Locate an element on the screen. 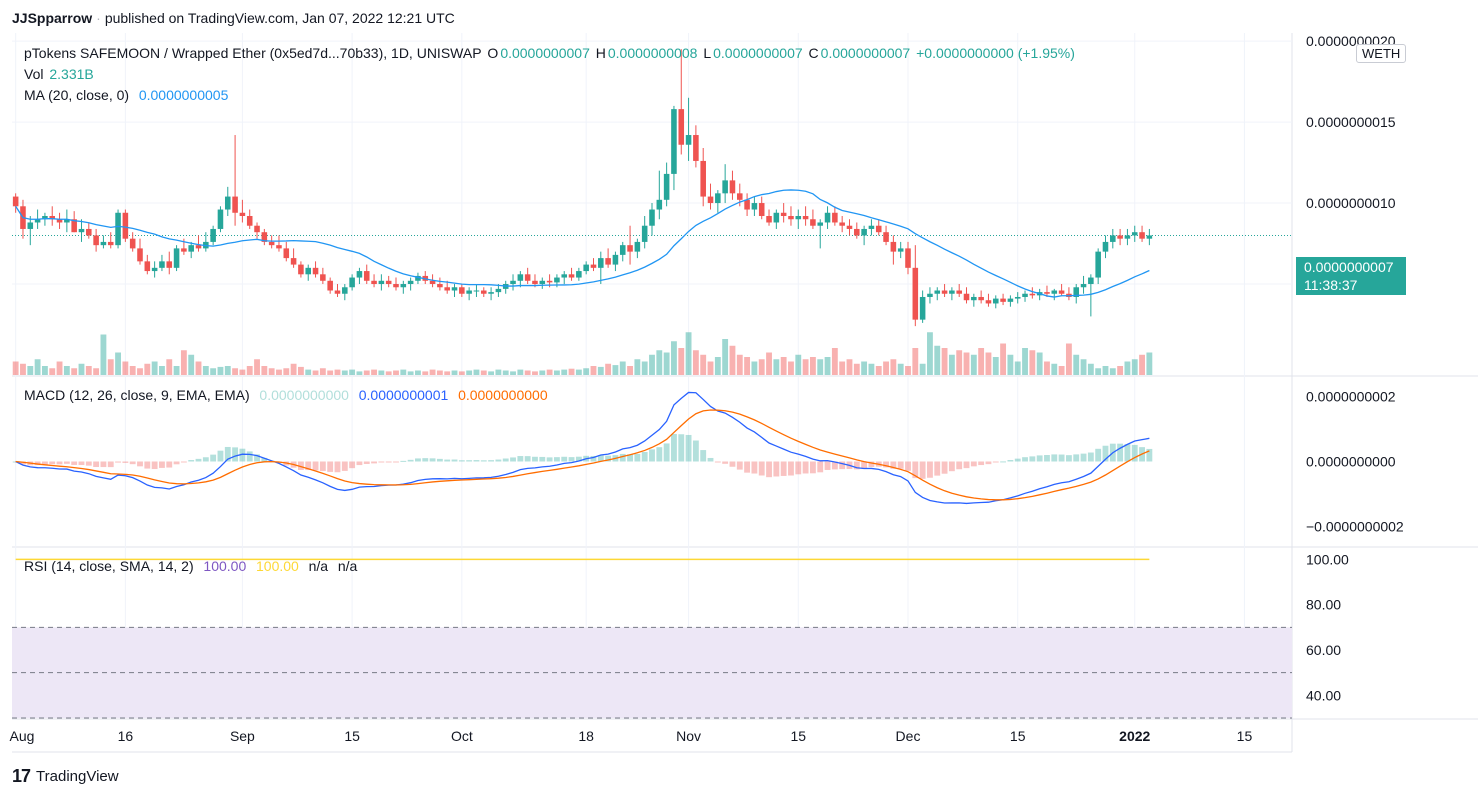  tradingview-logo-icon: 17 is located at coordinates (21, 776).